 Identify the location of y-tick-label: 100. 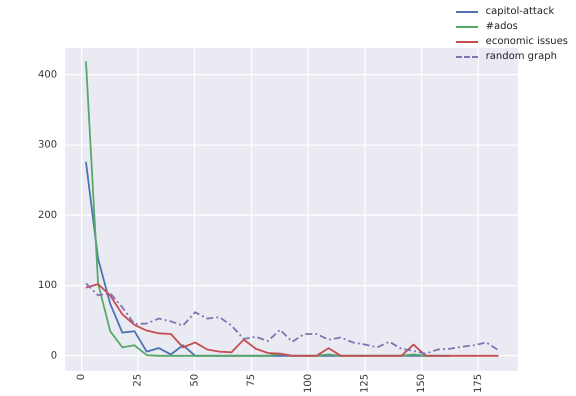
(48, 286).